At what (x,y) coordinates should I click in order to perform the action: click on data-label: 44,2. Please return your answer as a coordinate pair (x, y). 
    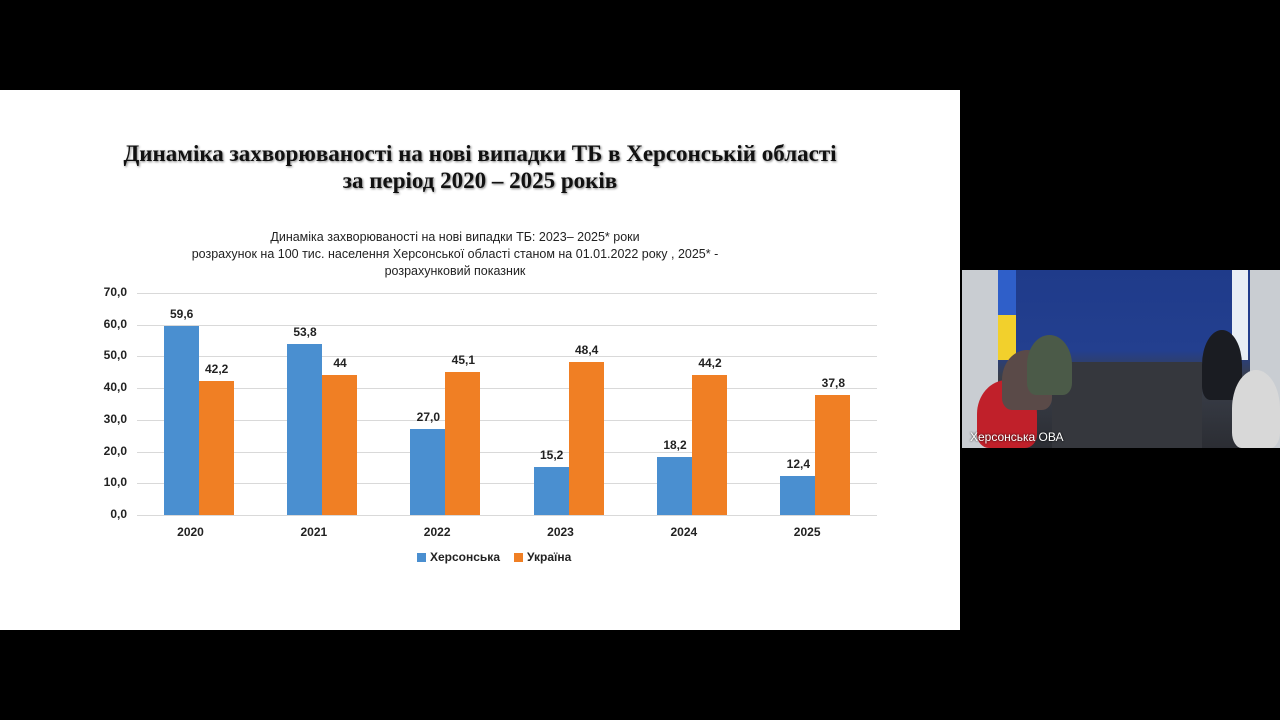
    Looking at the image, I should click on (710, 362).